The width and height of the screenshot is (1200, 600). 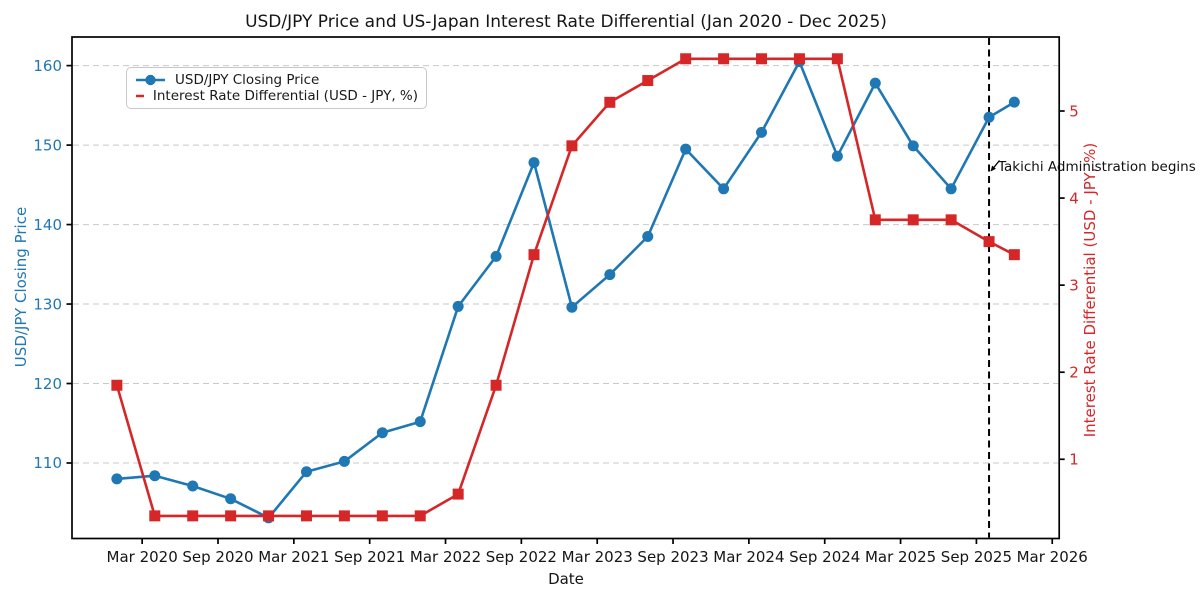 I want to click on x-tick-label: Mar 2025, so click(x=900, y=557).